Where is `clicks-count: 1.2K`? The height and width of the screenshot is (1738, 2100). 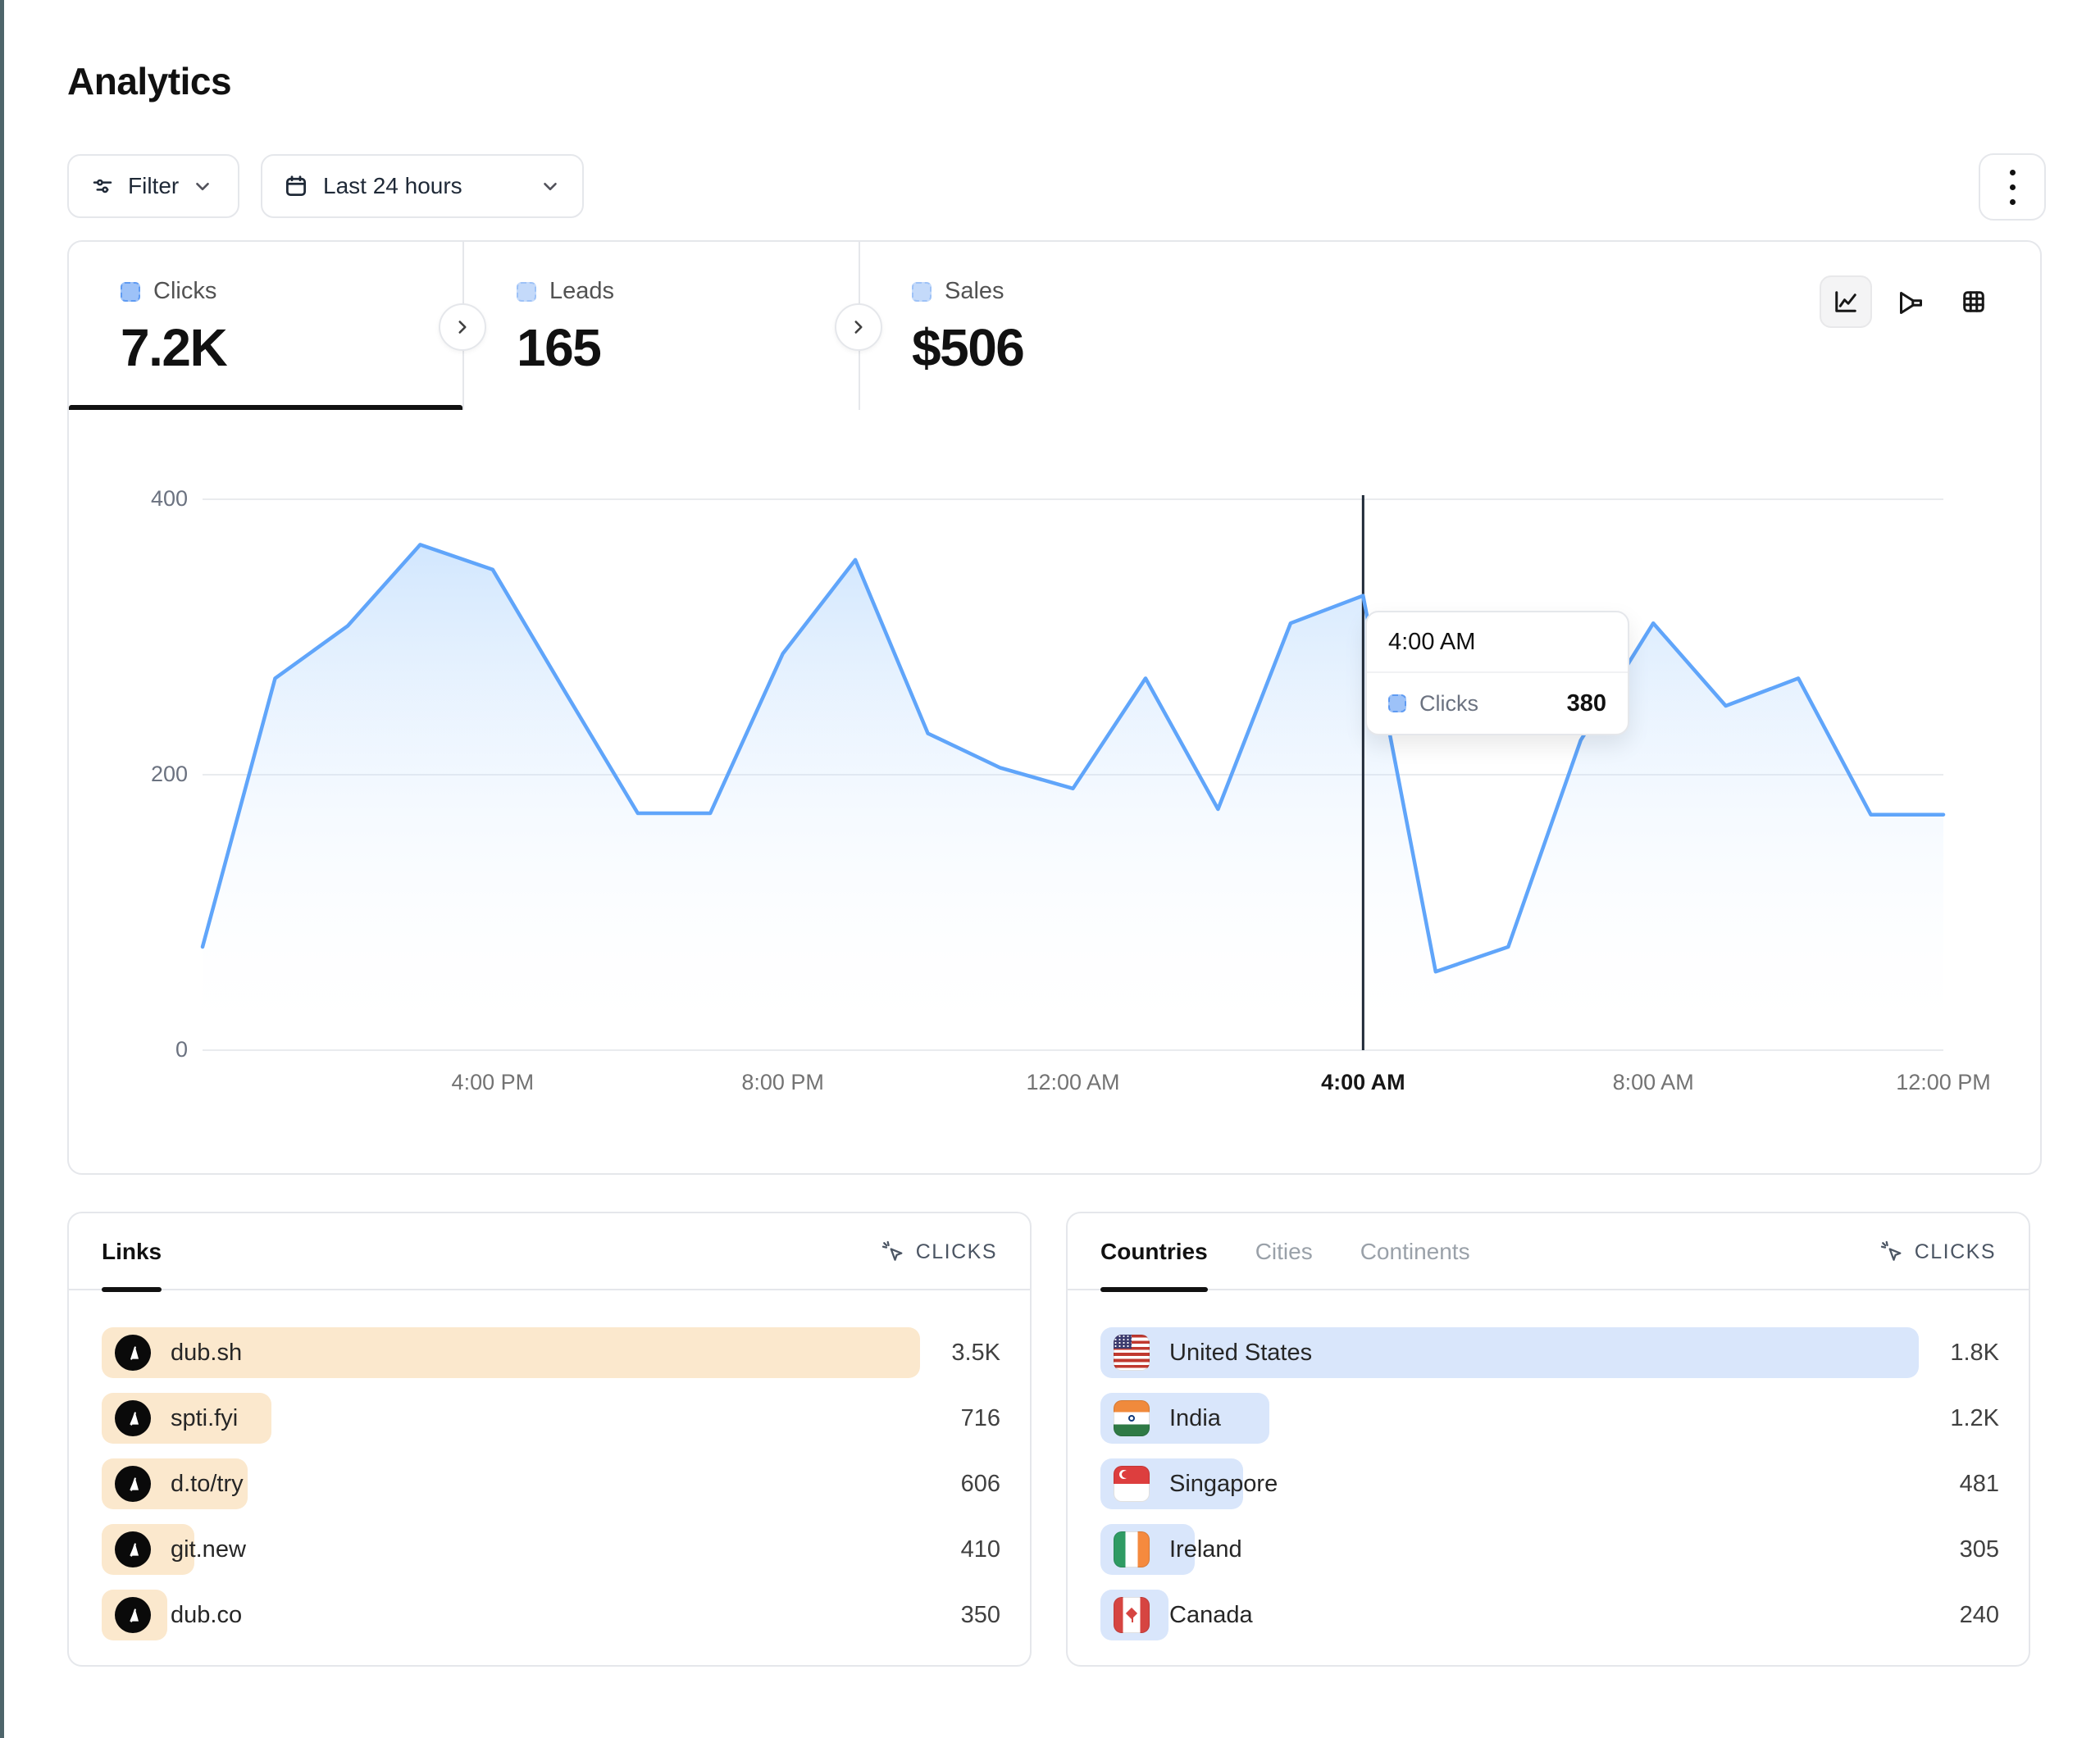 clicks-count: 1.2K is located at coordinates (1974, 1417).